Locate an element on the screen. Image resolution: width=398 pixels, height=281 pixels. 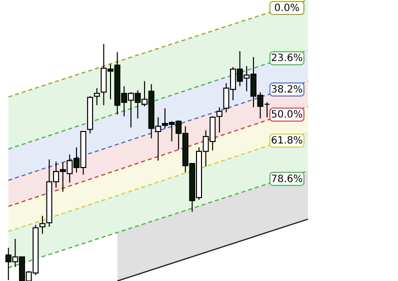
series-label: 0.0% is located at coordinates (287, 8).